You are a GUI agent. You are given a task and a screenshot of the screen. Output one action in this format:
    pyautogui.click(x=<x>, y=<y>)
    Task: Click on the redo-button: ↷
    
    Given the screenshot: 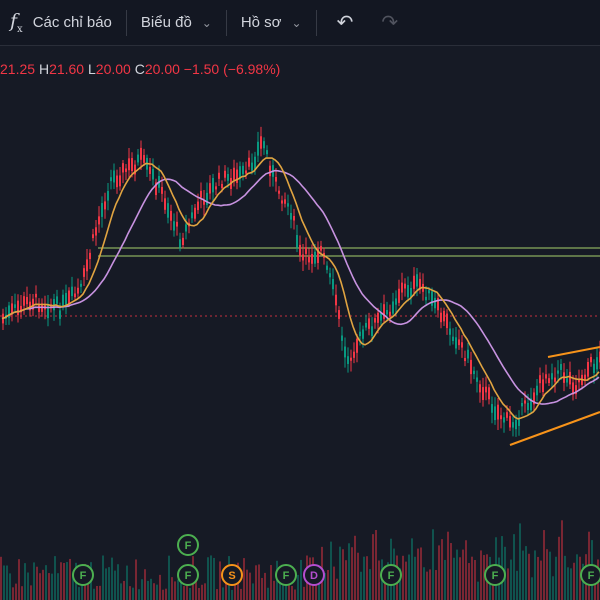 What is the action you would take?
    pyautogui.click(x=389, y=23)
    